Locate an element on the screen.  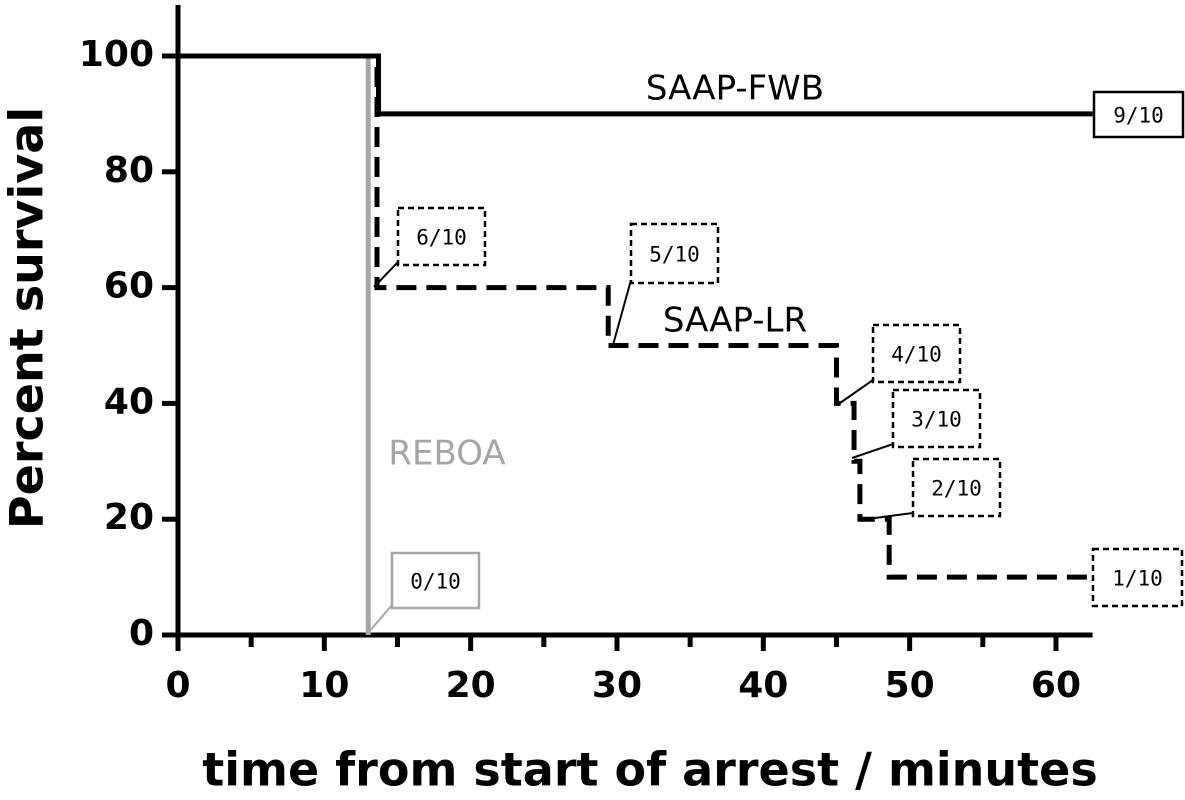
y-tick-label: 100 is located at coordinates (116, 54).